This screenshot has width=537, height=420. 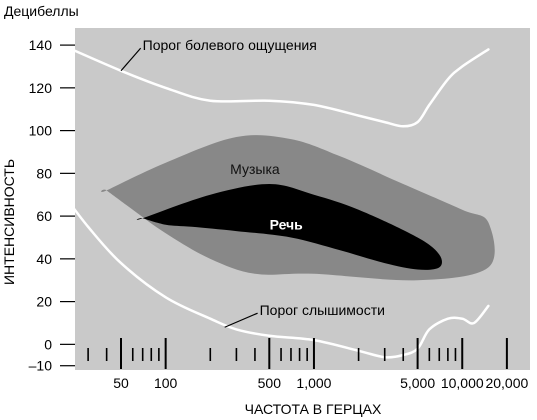 I want to click on x-tick-label: 10,000, so click(x=462, y=383).